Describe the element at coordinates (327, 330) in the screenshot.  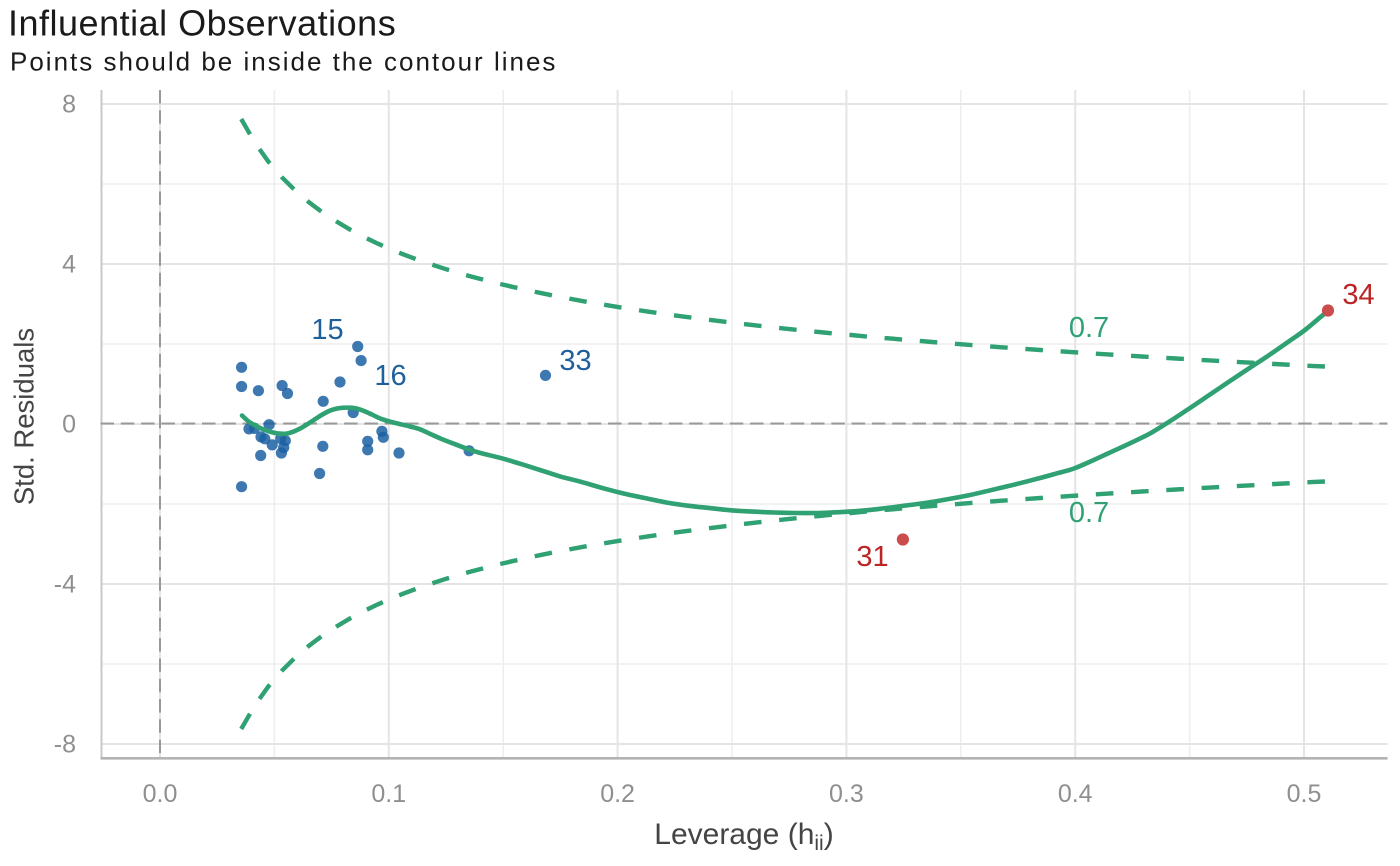
I see `svg-text: 15` at that location.